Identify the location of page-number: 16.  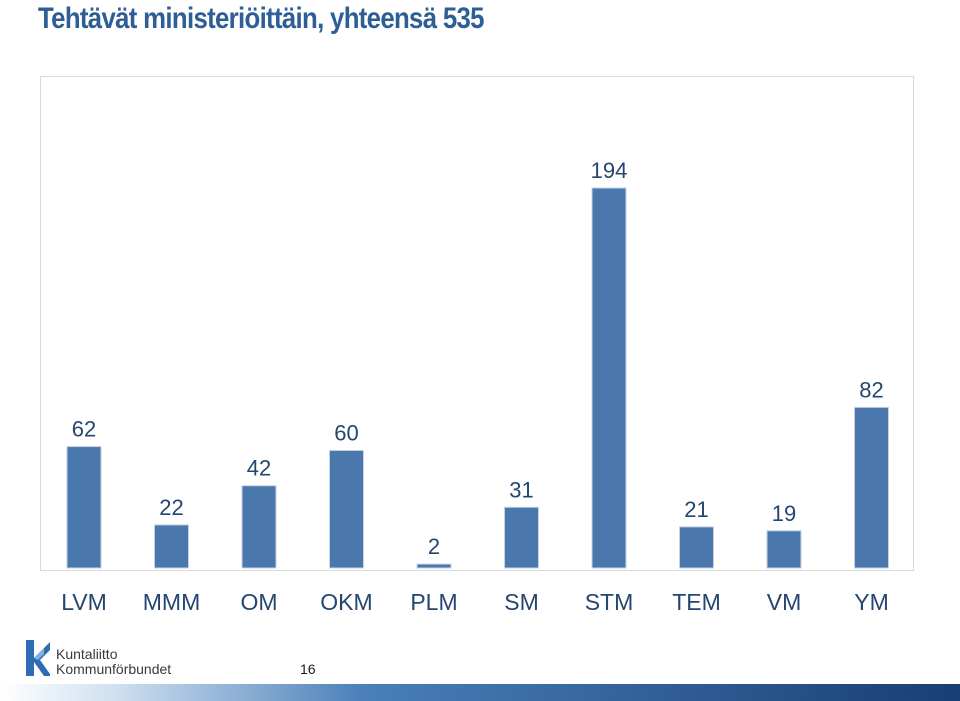
(308, 669).